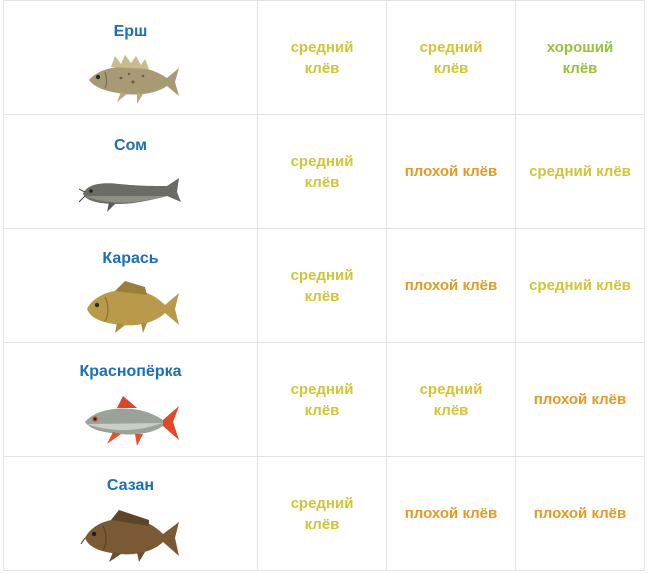 This screenshot has width=648, height=574. What do you see at coordinates (129, 536) in the screenshot?
I see `carp-icon` at bounding box center [129, 536].